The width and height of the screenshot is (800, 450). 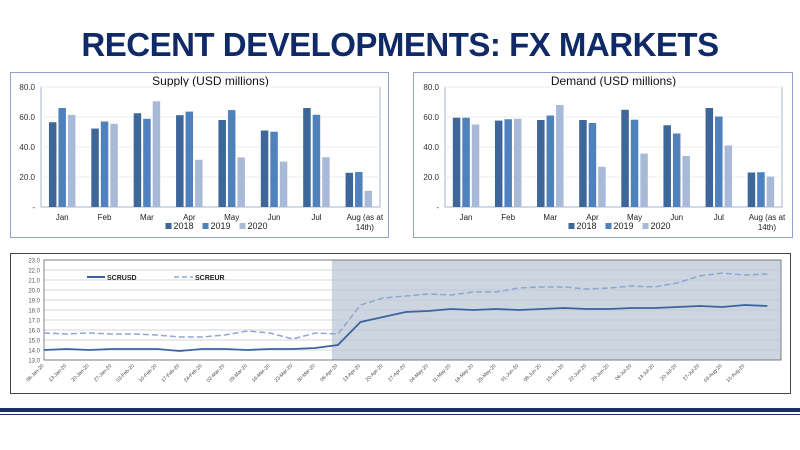 What do you see at coordinates (80, 373) in the screenshot?
I see `x-tick-label: 20-Jan-20` at bounding box center [80, 373].